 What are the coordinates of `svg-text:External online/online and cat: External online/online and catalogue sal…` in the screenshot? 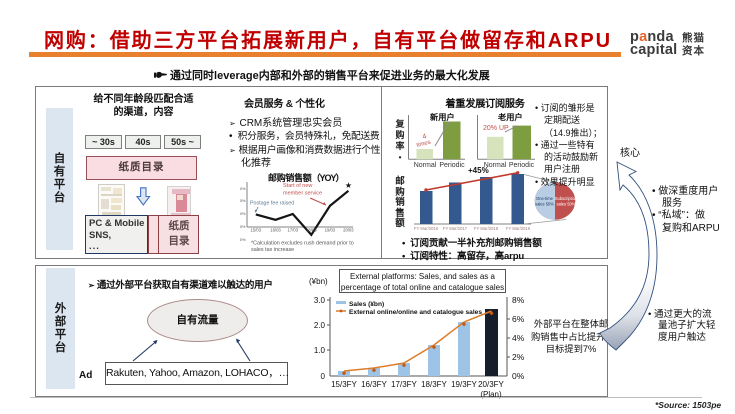 It's located at (415, 312).